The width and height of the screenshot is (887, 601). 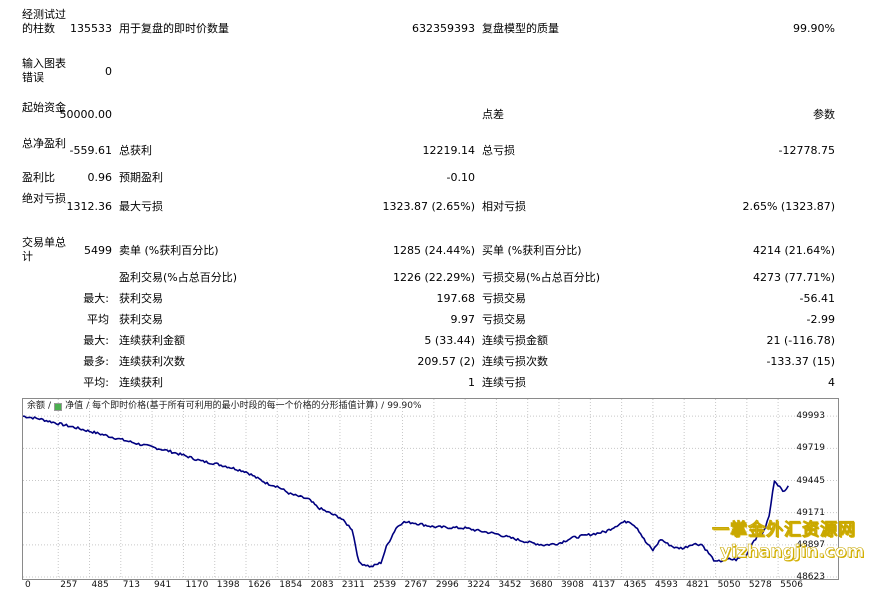 What do you see at coordinates (791, 585) in the screenshot?
I see `x-tick-label: 5506` at bounding box center [791, 585].